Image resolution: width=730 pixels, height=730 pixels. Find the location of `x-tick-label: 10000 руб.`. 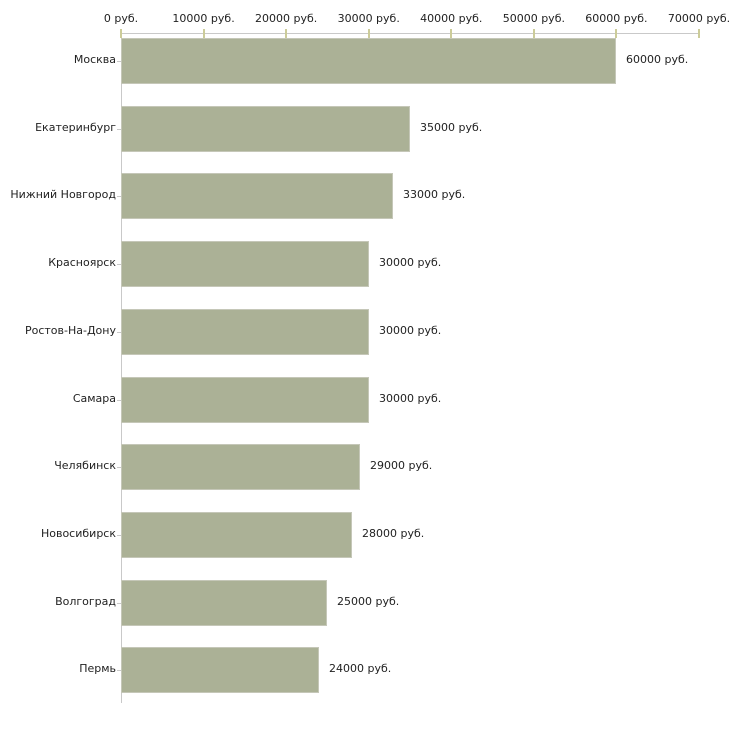

x-tick-label: 10000 руб. is located at coordinates (203, 18).